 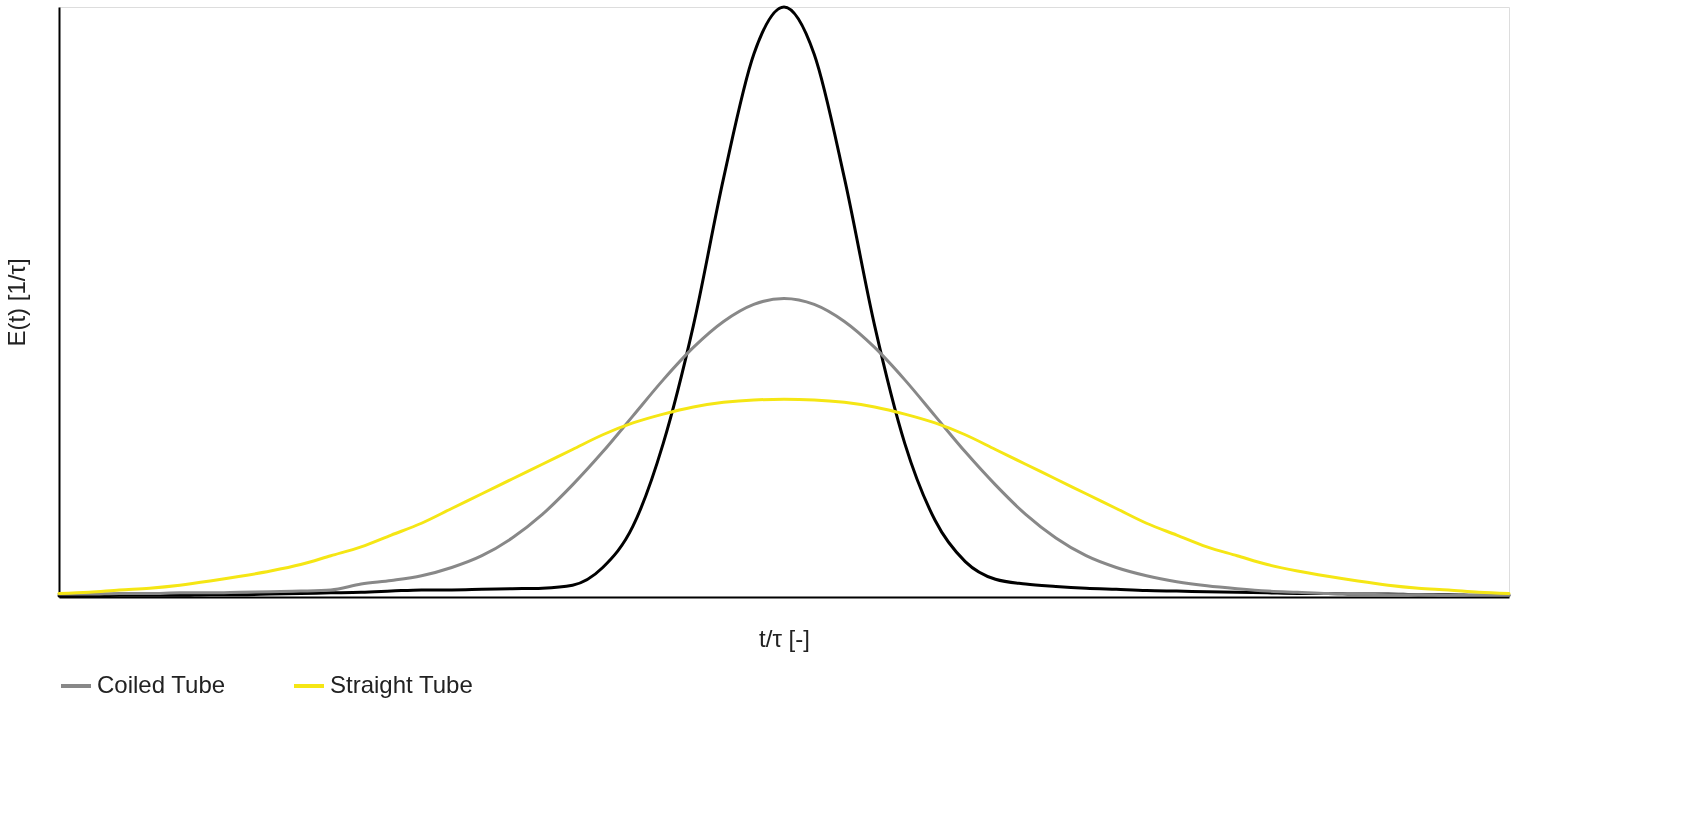 What do you see at coordinates (16, 302) in the screenshot?
I see `y-axis-title: E(t) [1/τ]` at bounding box center [16, 302].